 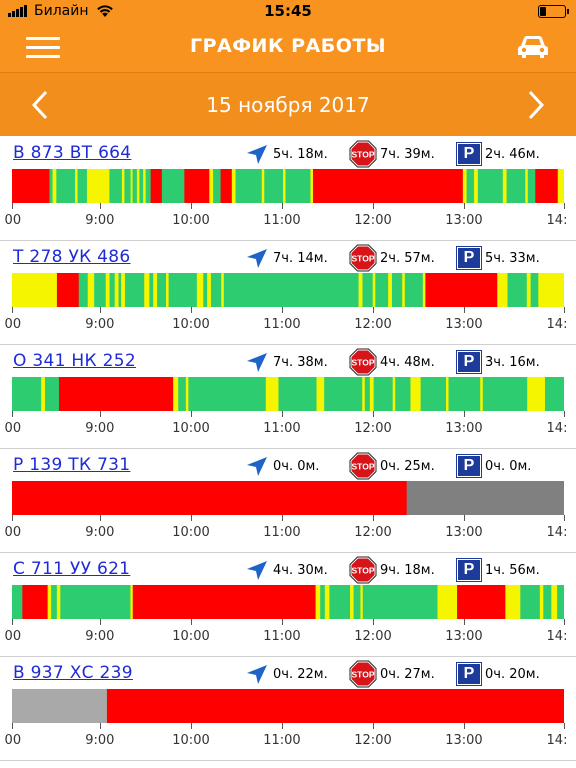 I want to click on axis-label: 11:00, so click(x=282, y=740).